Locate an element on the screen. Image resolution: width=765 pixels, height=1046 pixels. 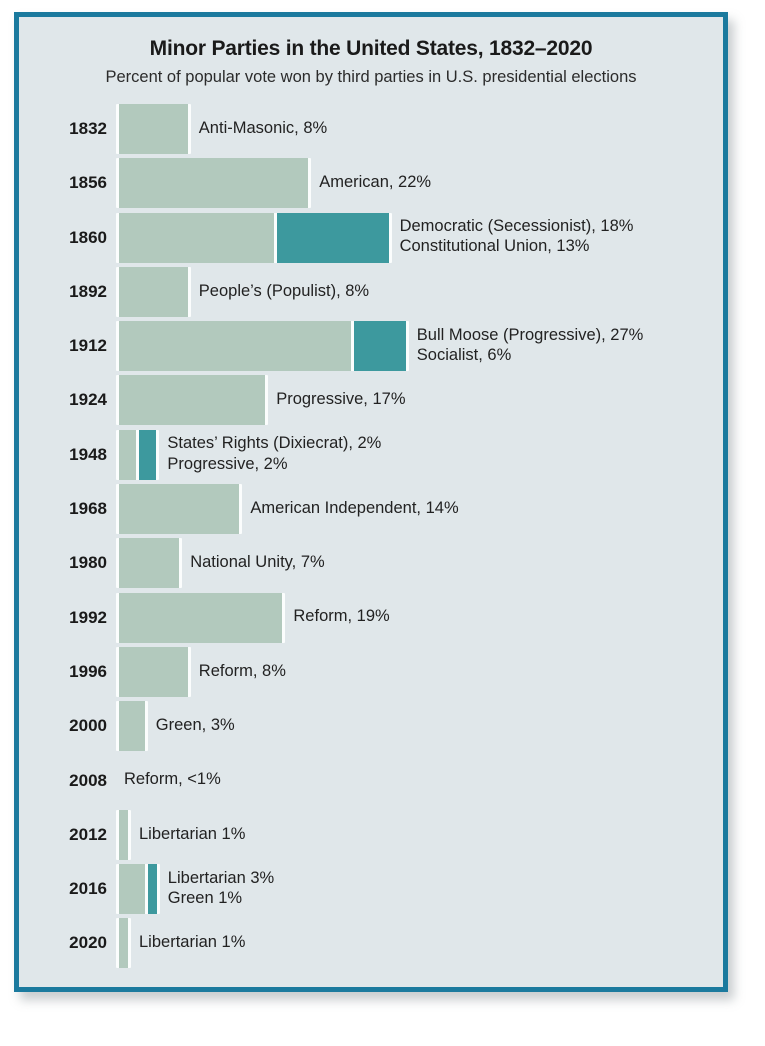
row-year-label: 1996 is located at coordinates (88, 671).